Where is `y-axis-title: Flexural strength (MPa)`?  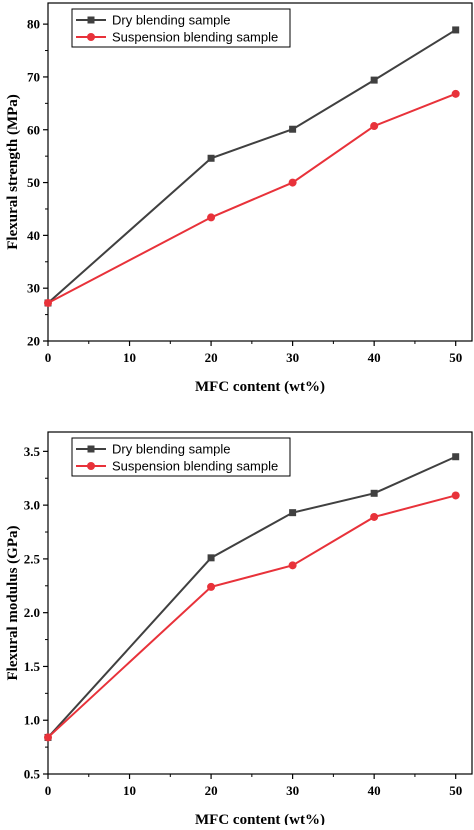
y-axis-title: Flexural strength (MPa) is located at coordinates (13, 172).